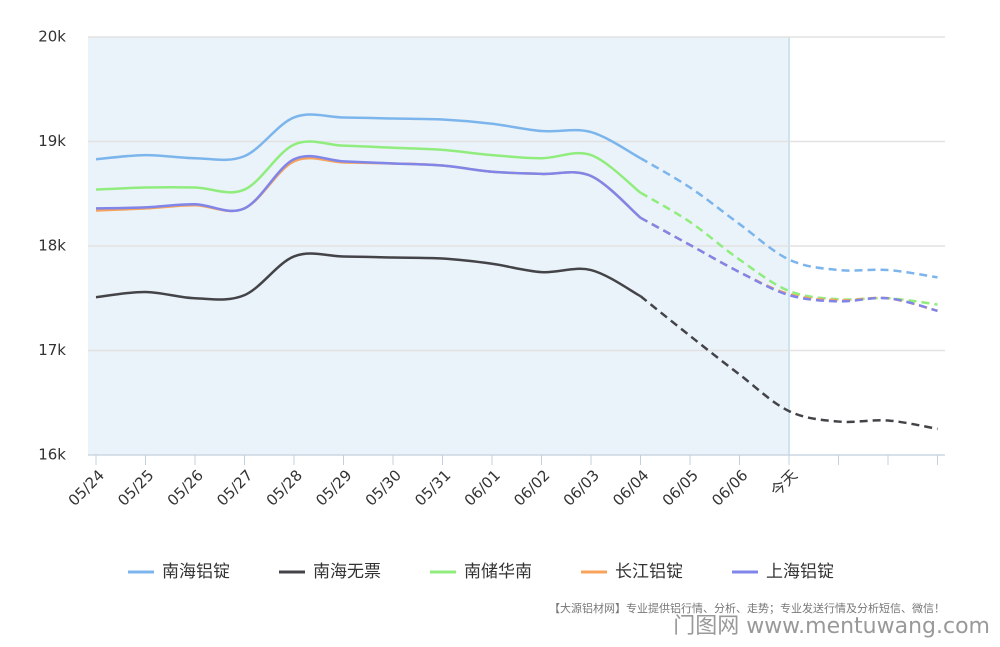 The height and width of the screenshot is (647, 1000). What do you see at coordinates (347, 572) in the screenshot?
I see `legend-label: 南海无票` at bounding box center [347, 572].